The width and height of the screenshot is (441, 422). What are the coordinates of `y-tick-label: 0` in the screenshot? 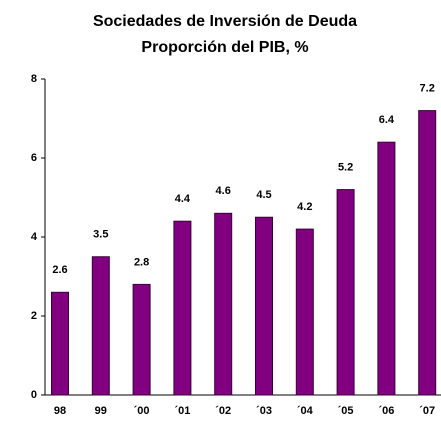 It's located at (34, 395).